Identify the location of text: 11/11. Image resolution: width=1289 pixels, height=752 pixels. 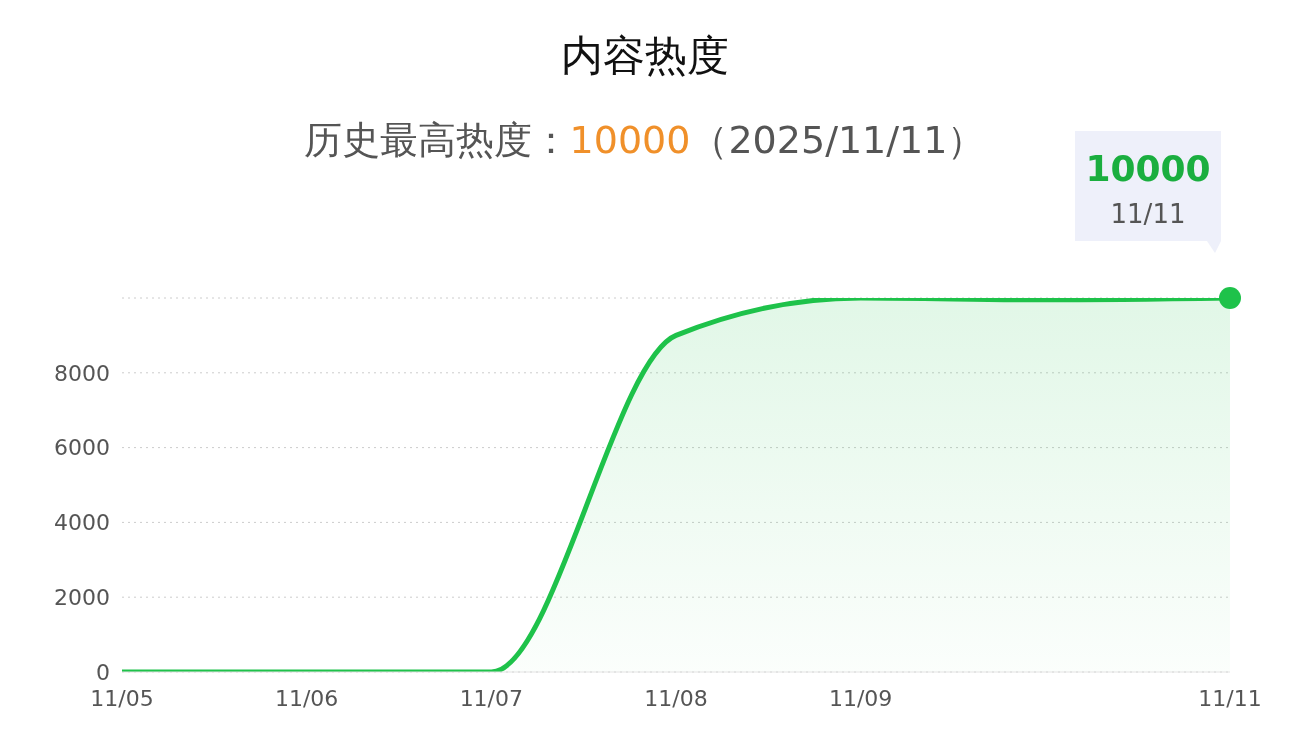
(1148, 214).